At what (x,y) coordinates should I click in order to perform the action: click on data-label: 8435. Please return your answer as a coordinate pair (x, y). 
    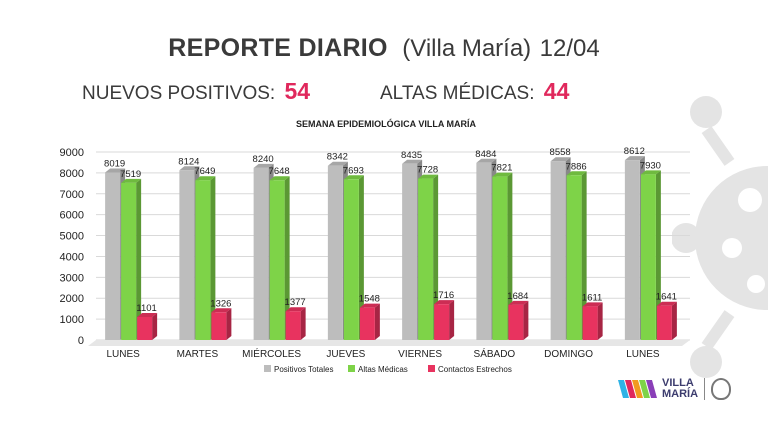
    Looking at the image, I should click on (411, 155).